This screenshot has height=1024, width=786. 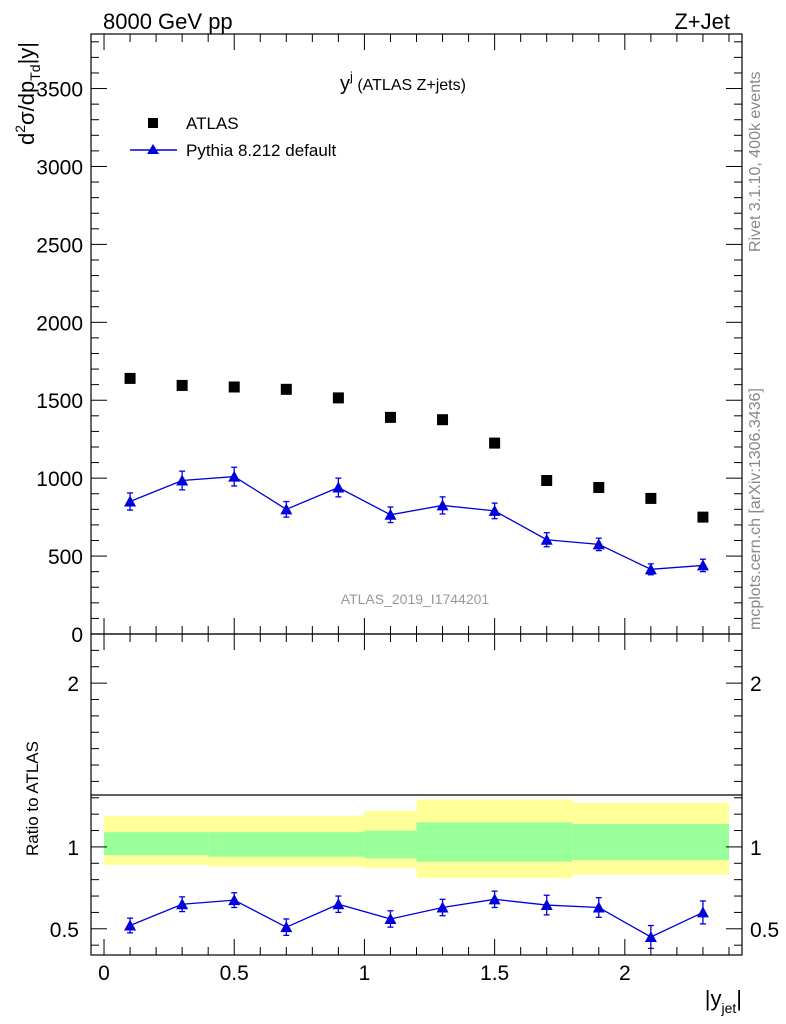 I want to click on ratio-y-tick-label-right: 2, so click(x=756, y=684).